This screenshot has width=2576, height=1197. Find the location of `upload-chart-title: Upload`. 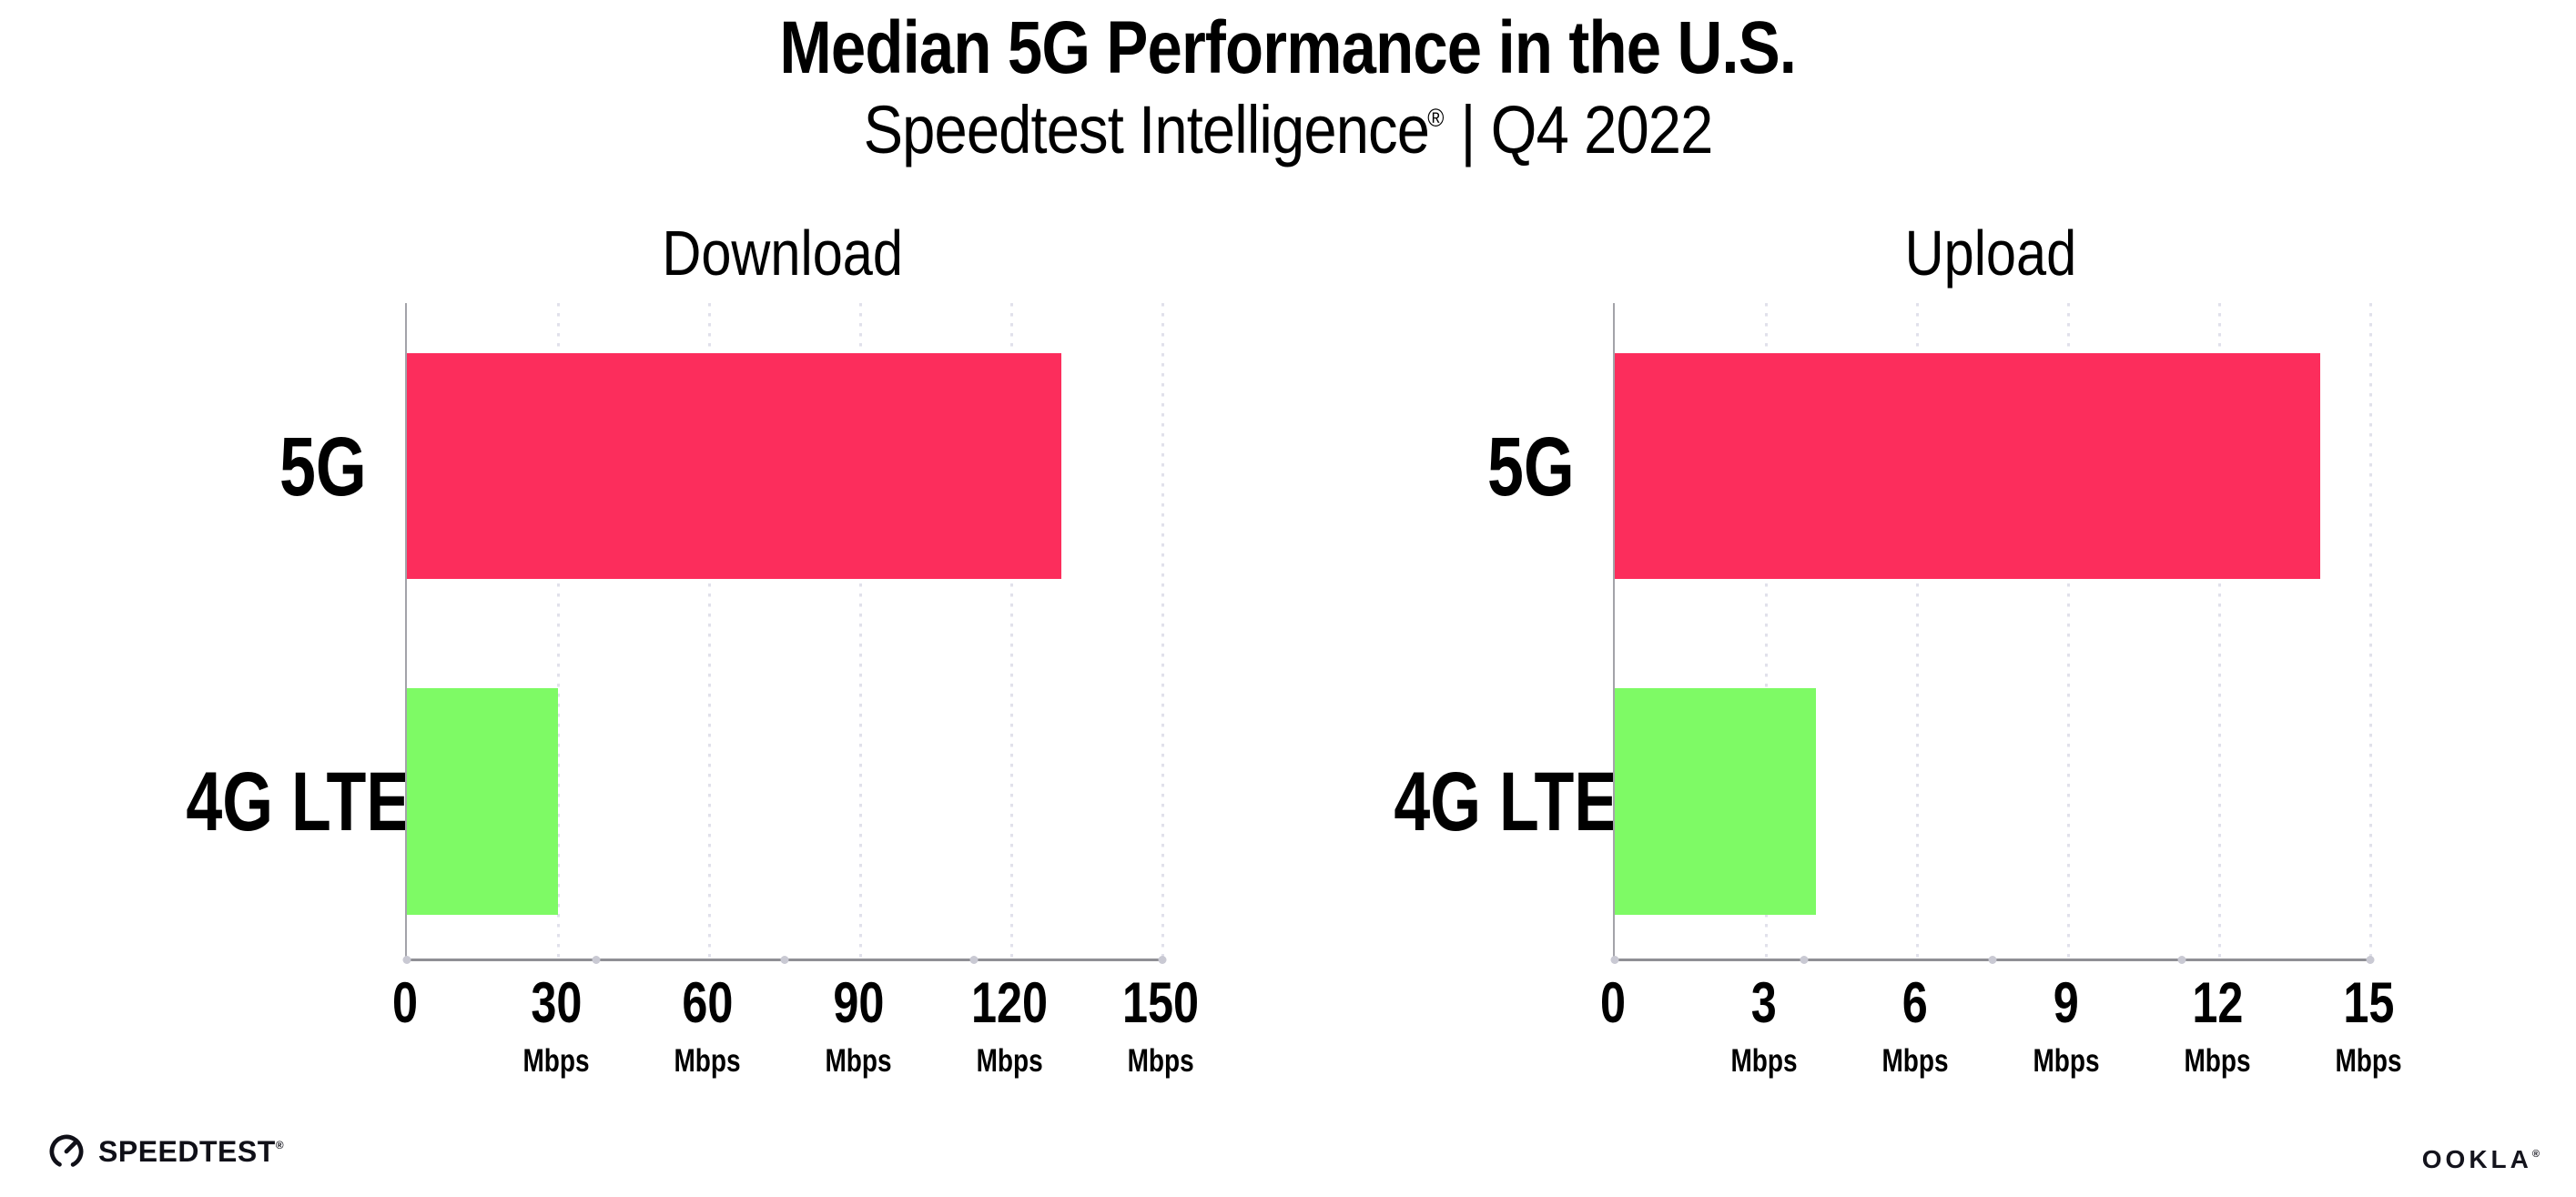

upload-chart-title: Upload is located at coordinates (1991, 254).